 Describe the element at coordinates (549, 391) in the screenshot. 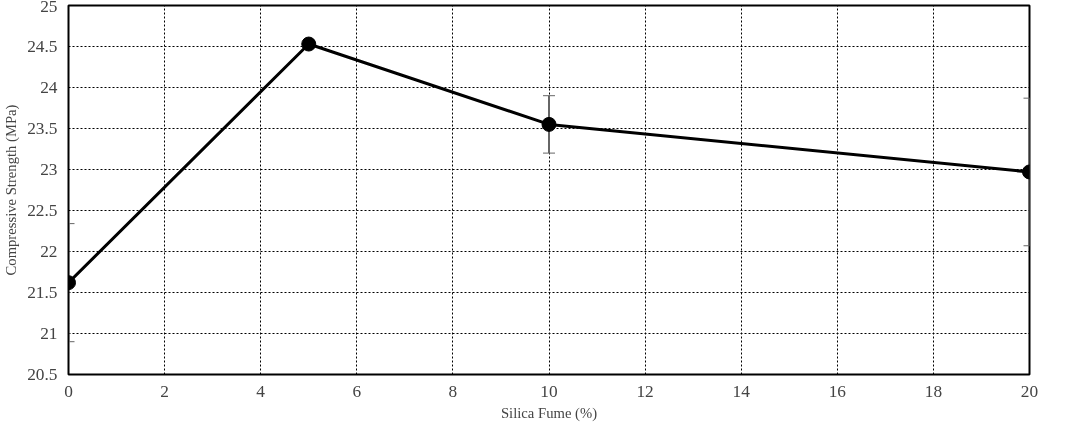

I see `x-tick-label: 10` at that location.